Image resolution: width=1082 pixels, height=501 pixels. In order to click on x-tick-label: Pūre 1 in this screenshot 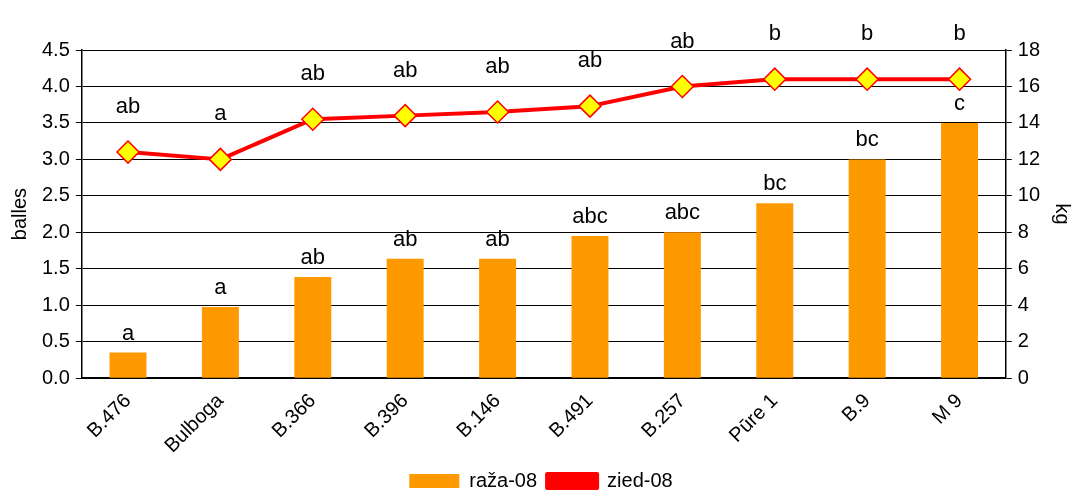, I will do `click(753, 417)`.